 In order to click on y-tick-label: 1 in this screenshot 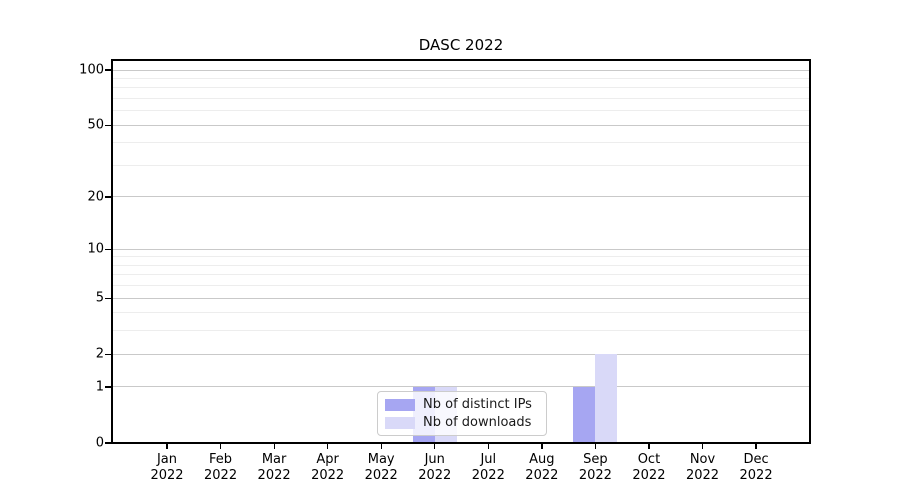, I will do `click(99, 387)`.